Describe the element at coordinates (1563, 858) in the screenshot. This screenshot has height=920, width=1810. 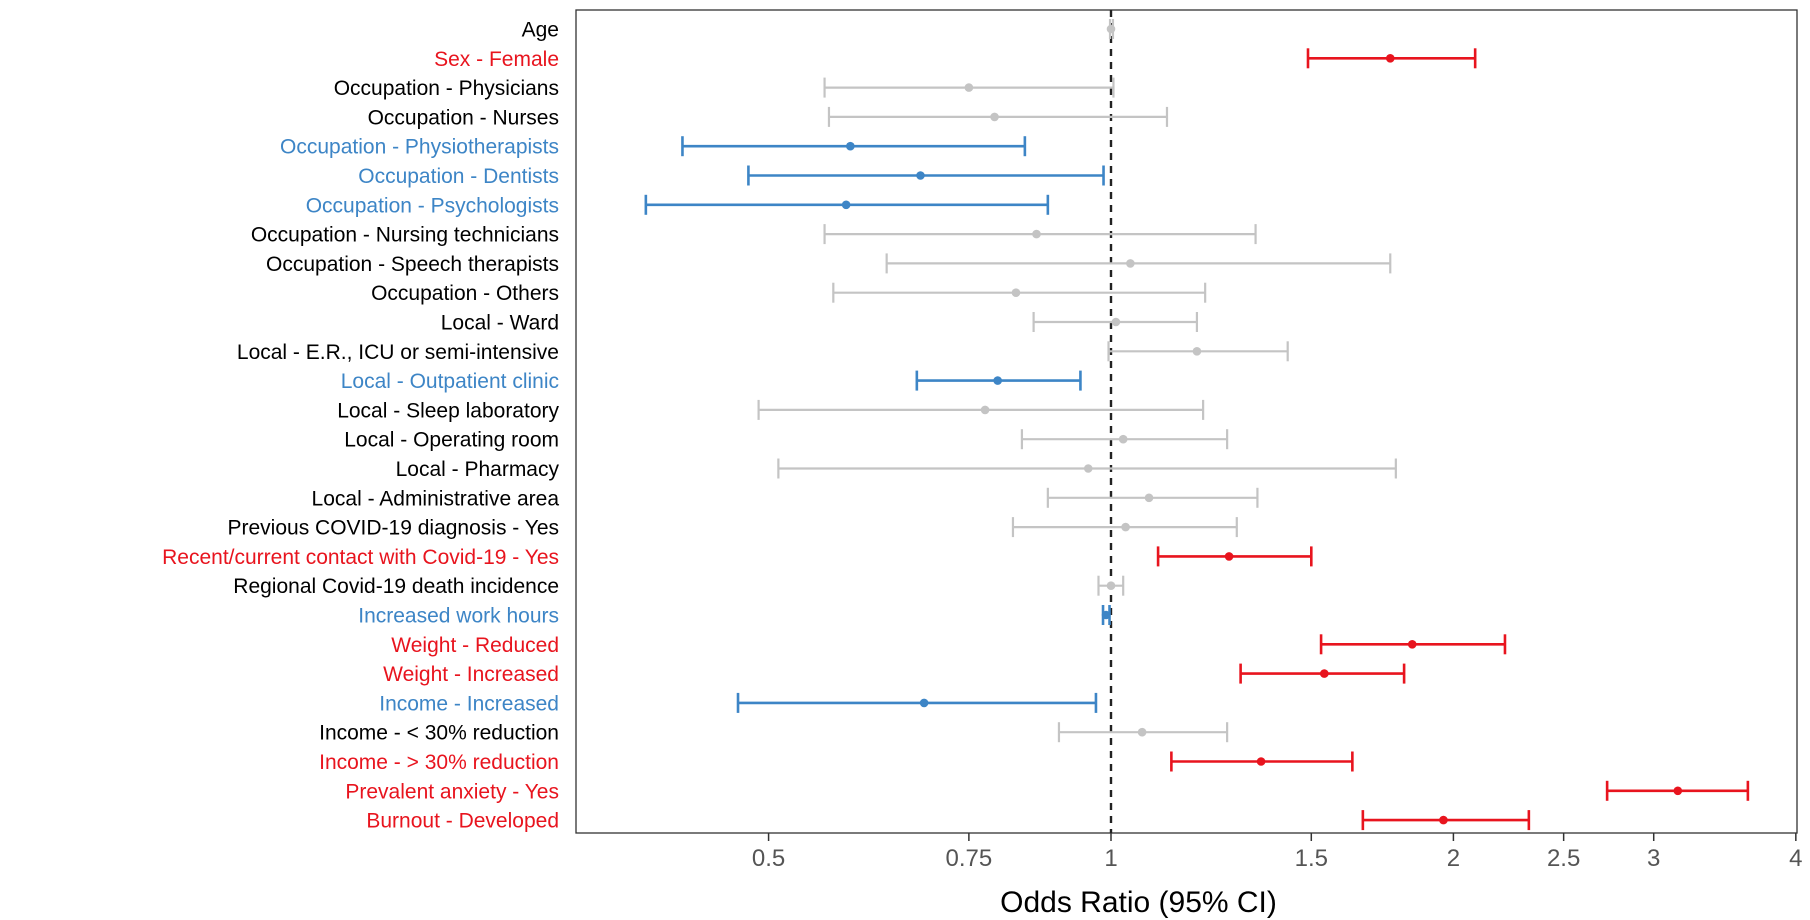
I see `x-tick-label: 2.5` at that location.